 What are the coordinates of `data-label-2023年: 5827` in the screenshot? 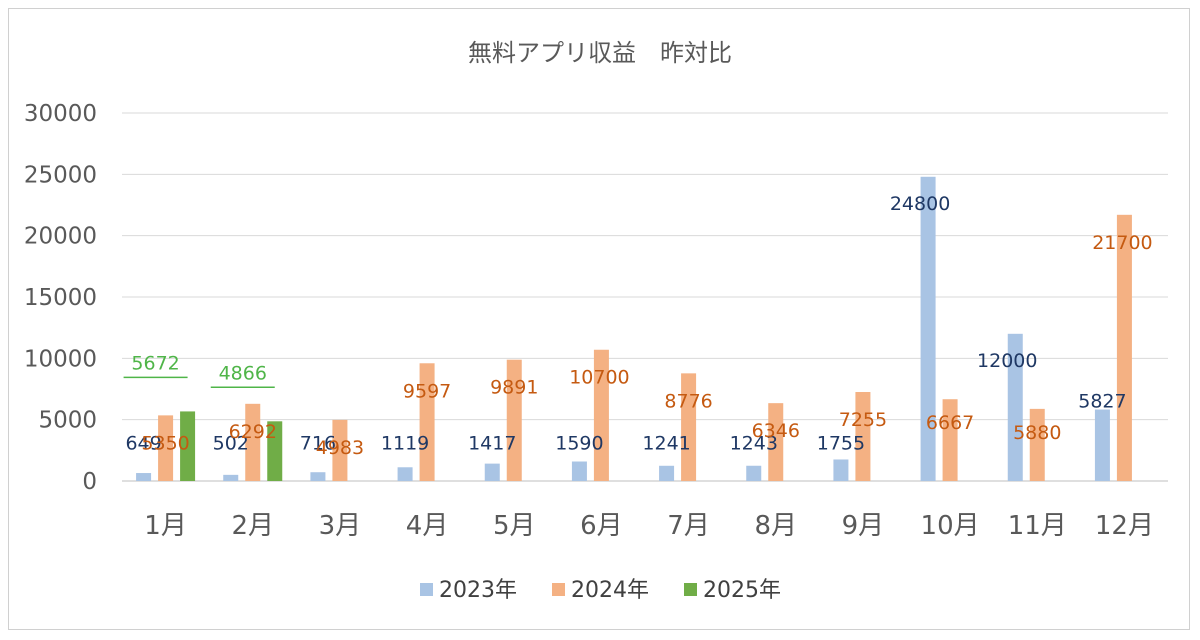 It's located at (1102, 402).